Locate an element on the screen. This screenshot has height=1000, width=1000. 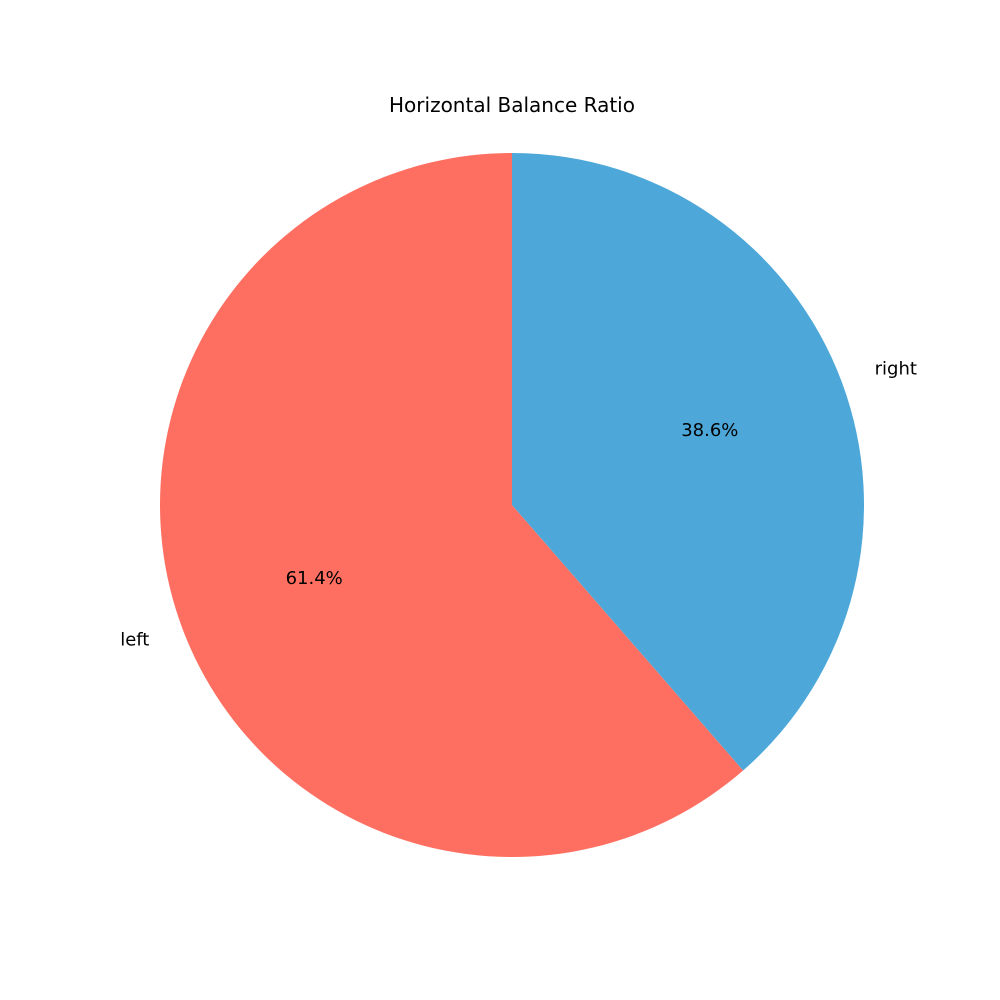
pct-label-left: 61.4% is located at coordinates (314, 578).